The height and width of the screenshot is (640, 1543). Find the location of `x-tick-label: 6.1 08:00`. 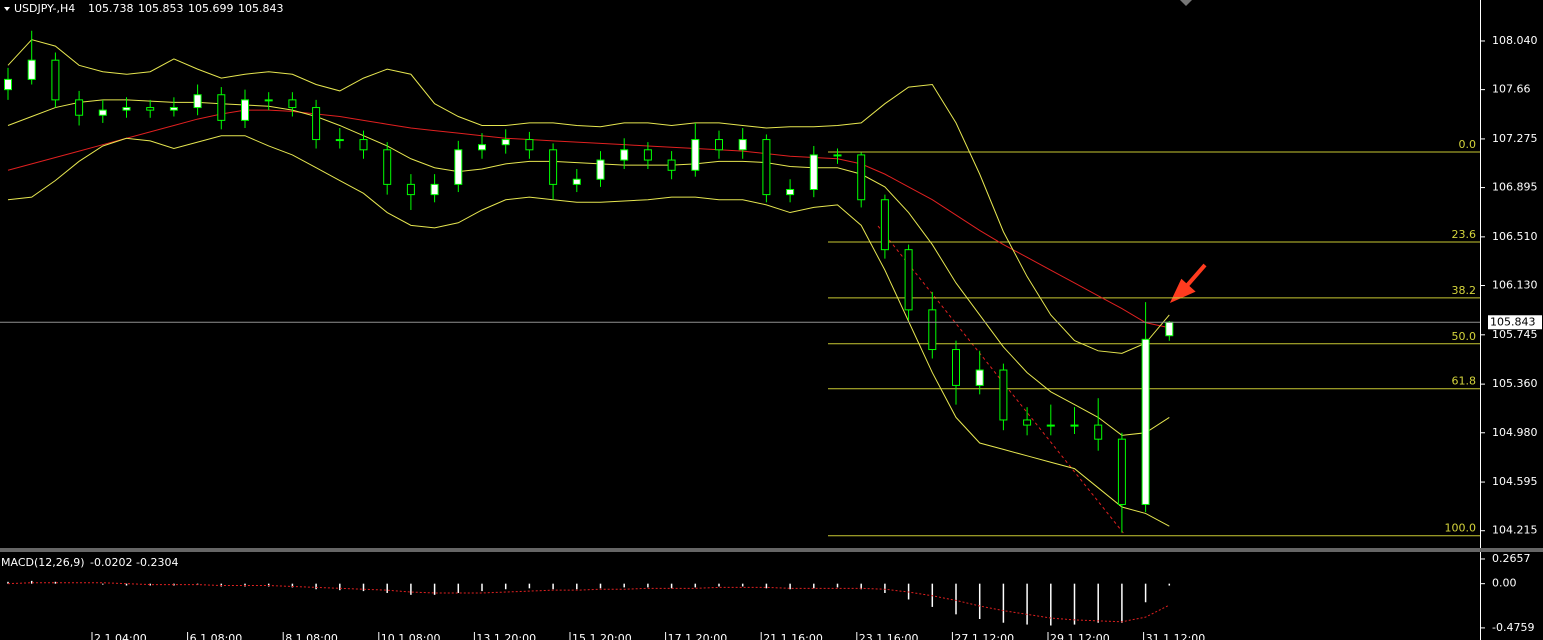

x-tick-label: 6.1 08:00 is located at coordinates (216, 636).